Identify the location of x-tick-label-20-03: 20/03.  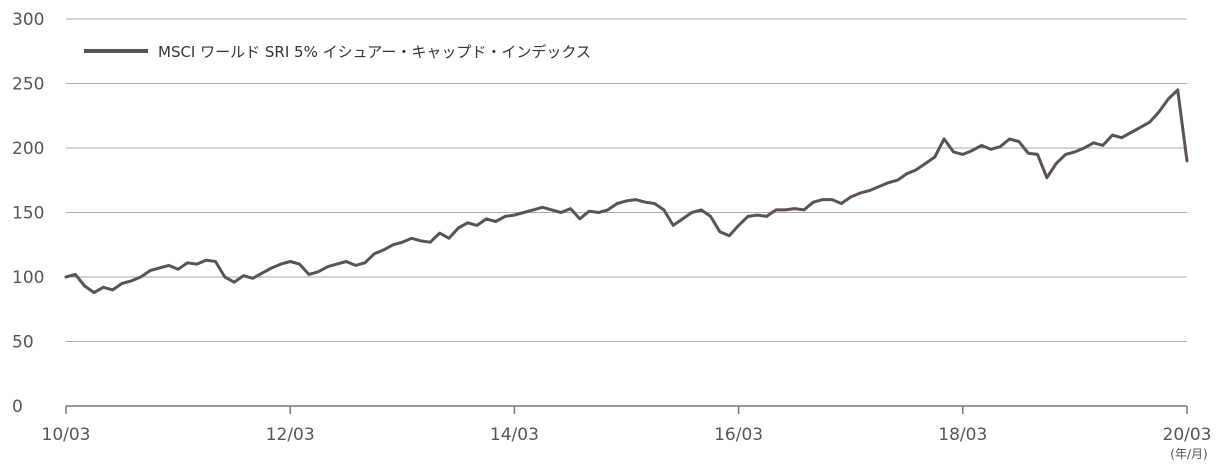
(1187, 435).